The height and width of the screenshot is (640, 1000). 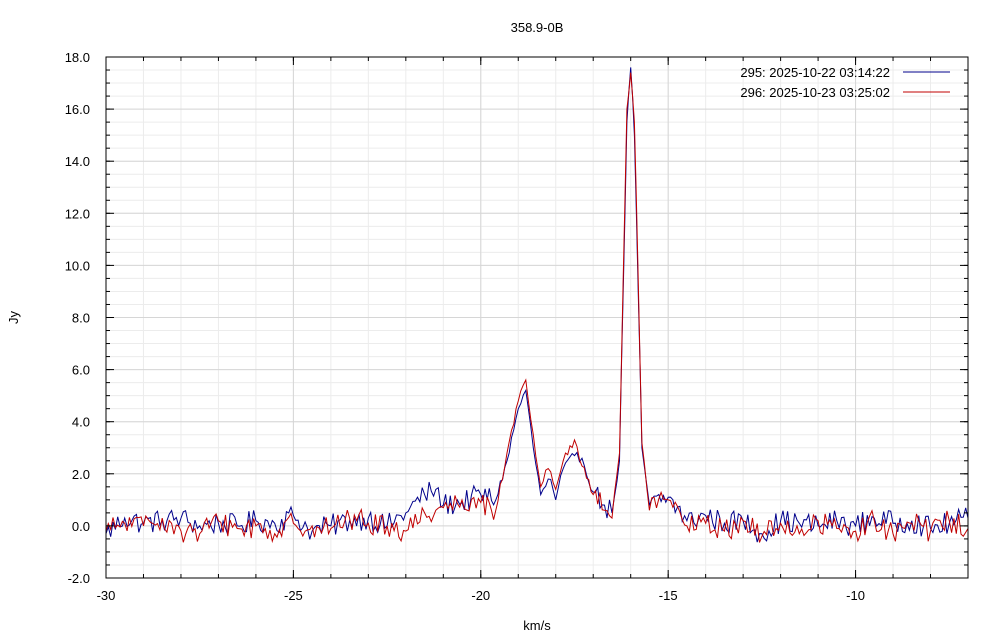 I want to click on y-tick-label: 12.0, so click(x=77, y=213).